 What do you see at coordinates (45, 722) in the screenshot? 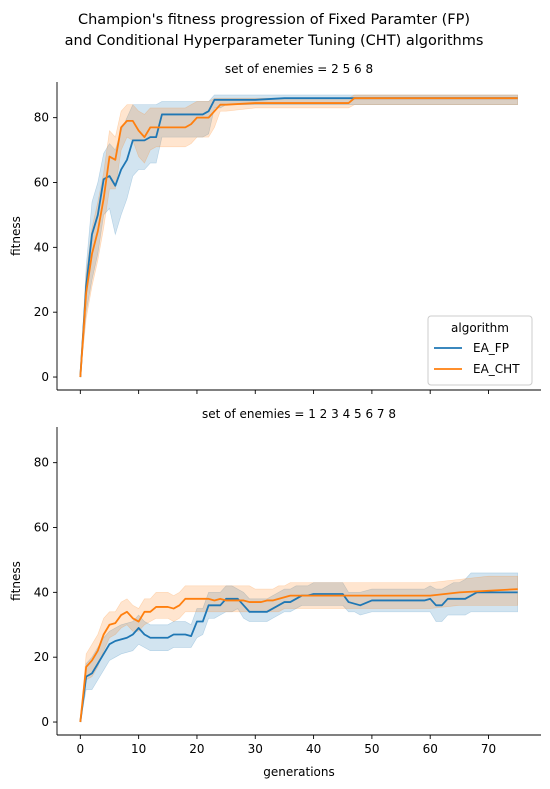
I see `panel-1-y-tick-label: 0` at bounding box center [45, 722].